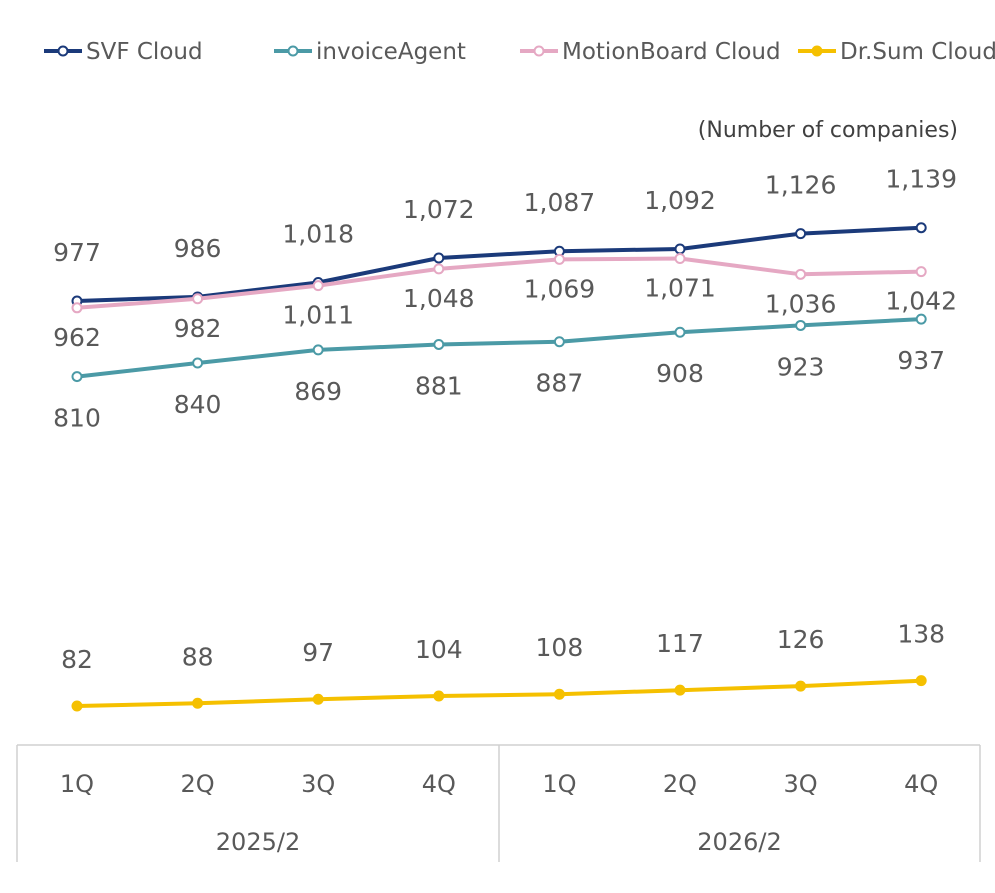 This screenshot has width=995, height=893. Describe the element at coordinates (560, 202) in the screenshot. I see `data-label: 1,087` at that location.